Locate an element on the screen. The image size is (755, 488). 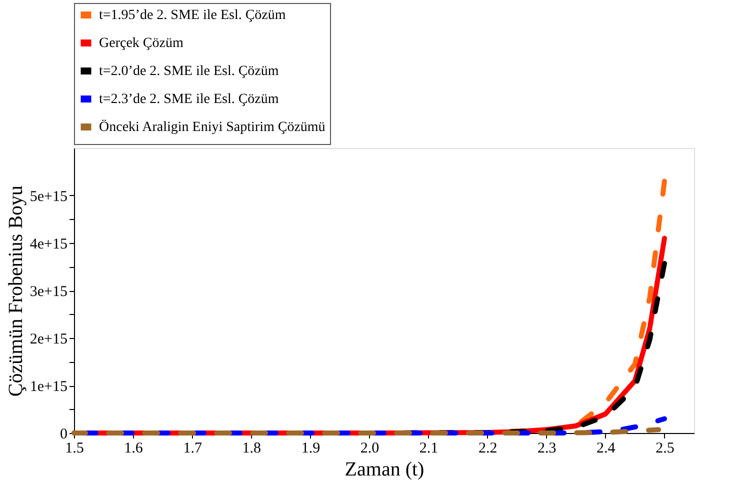
x-tick-label: 1.5 is located at coordinates (74, 448).